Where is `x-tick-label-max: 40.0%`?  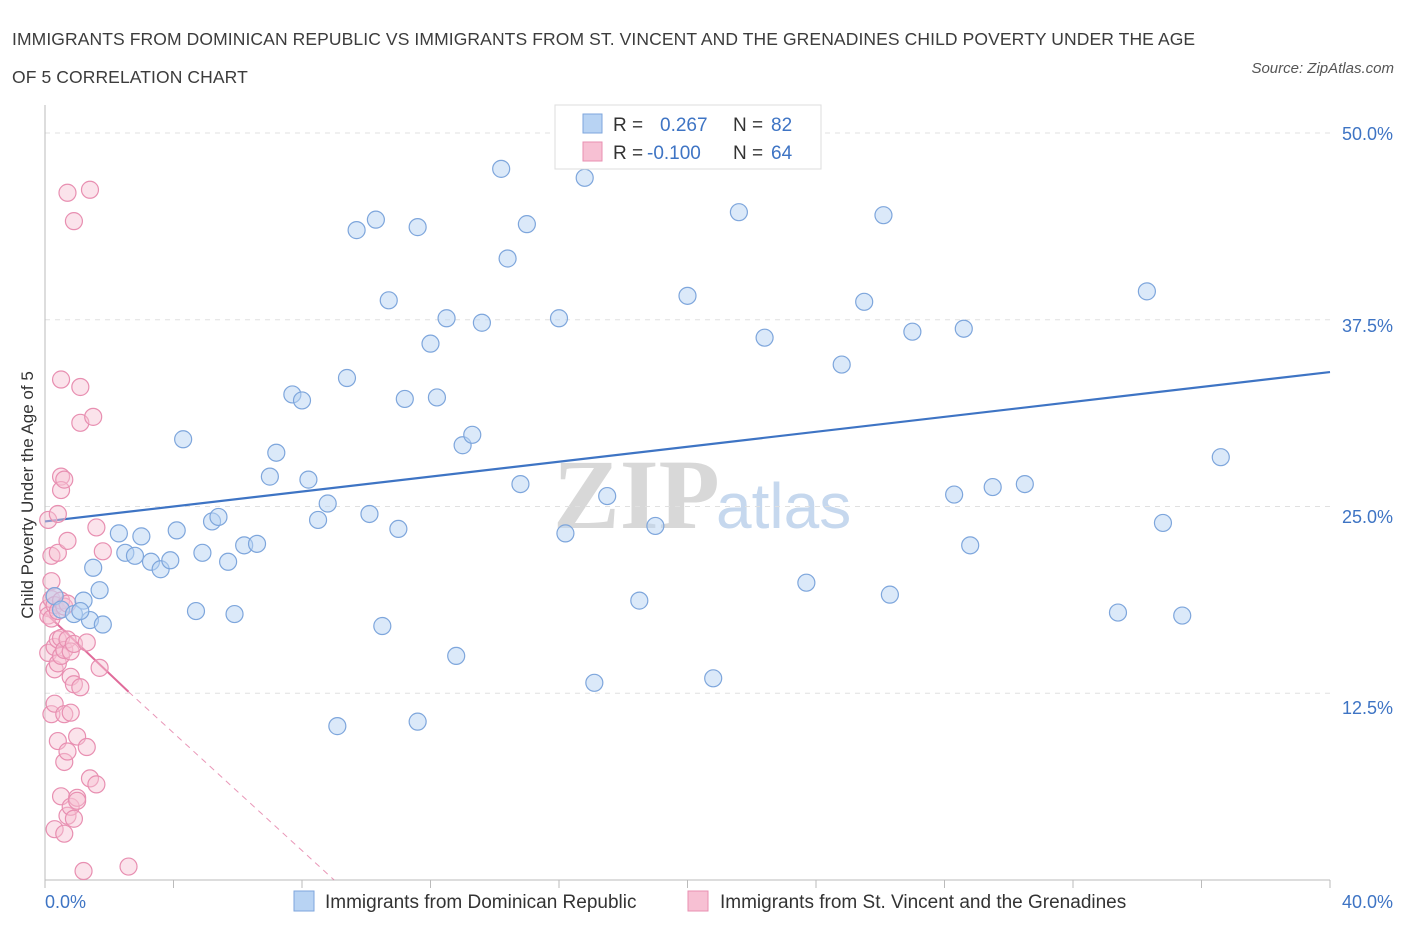 x-tick-label-max: 40.0% is located at coordinates (1367, 902).